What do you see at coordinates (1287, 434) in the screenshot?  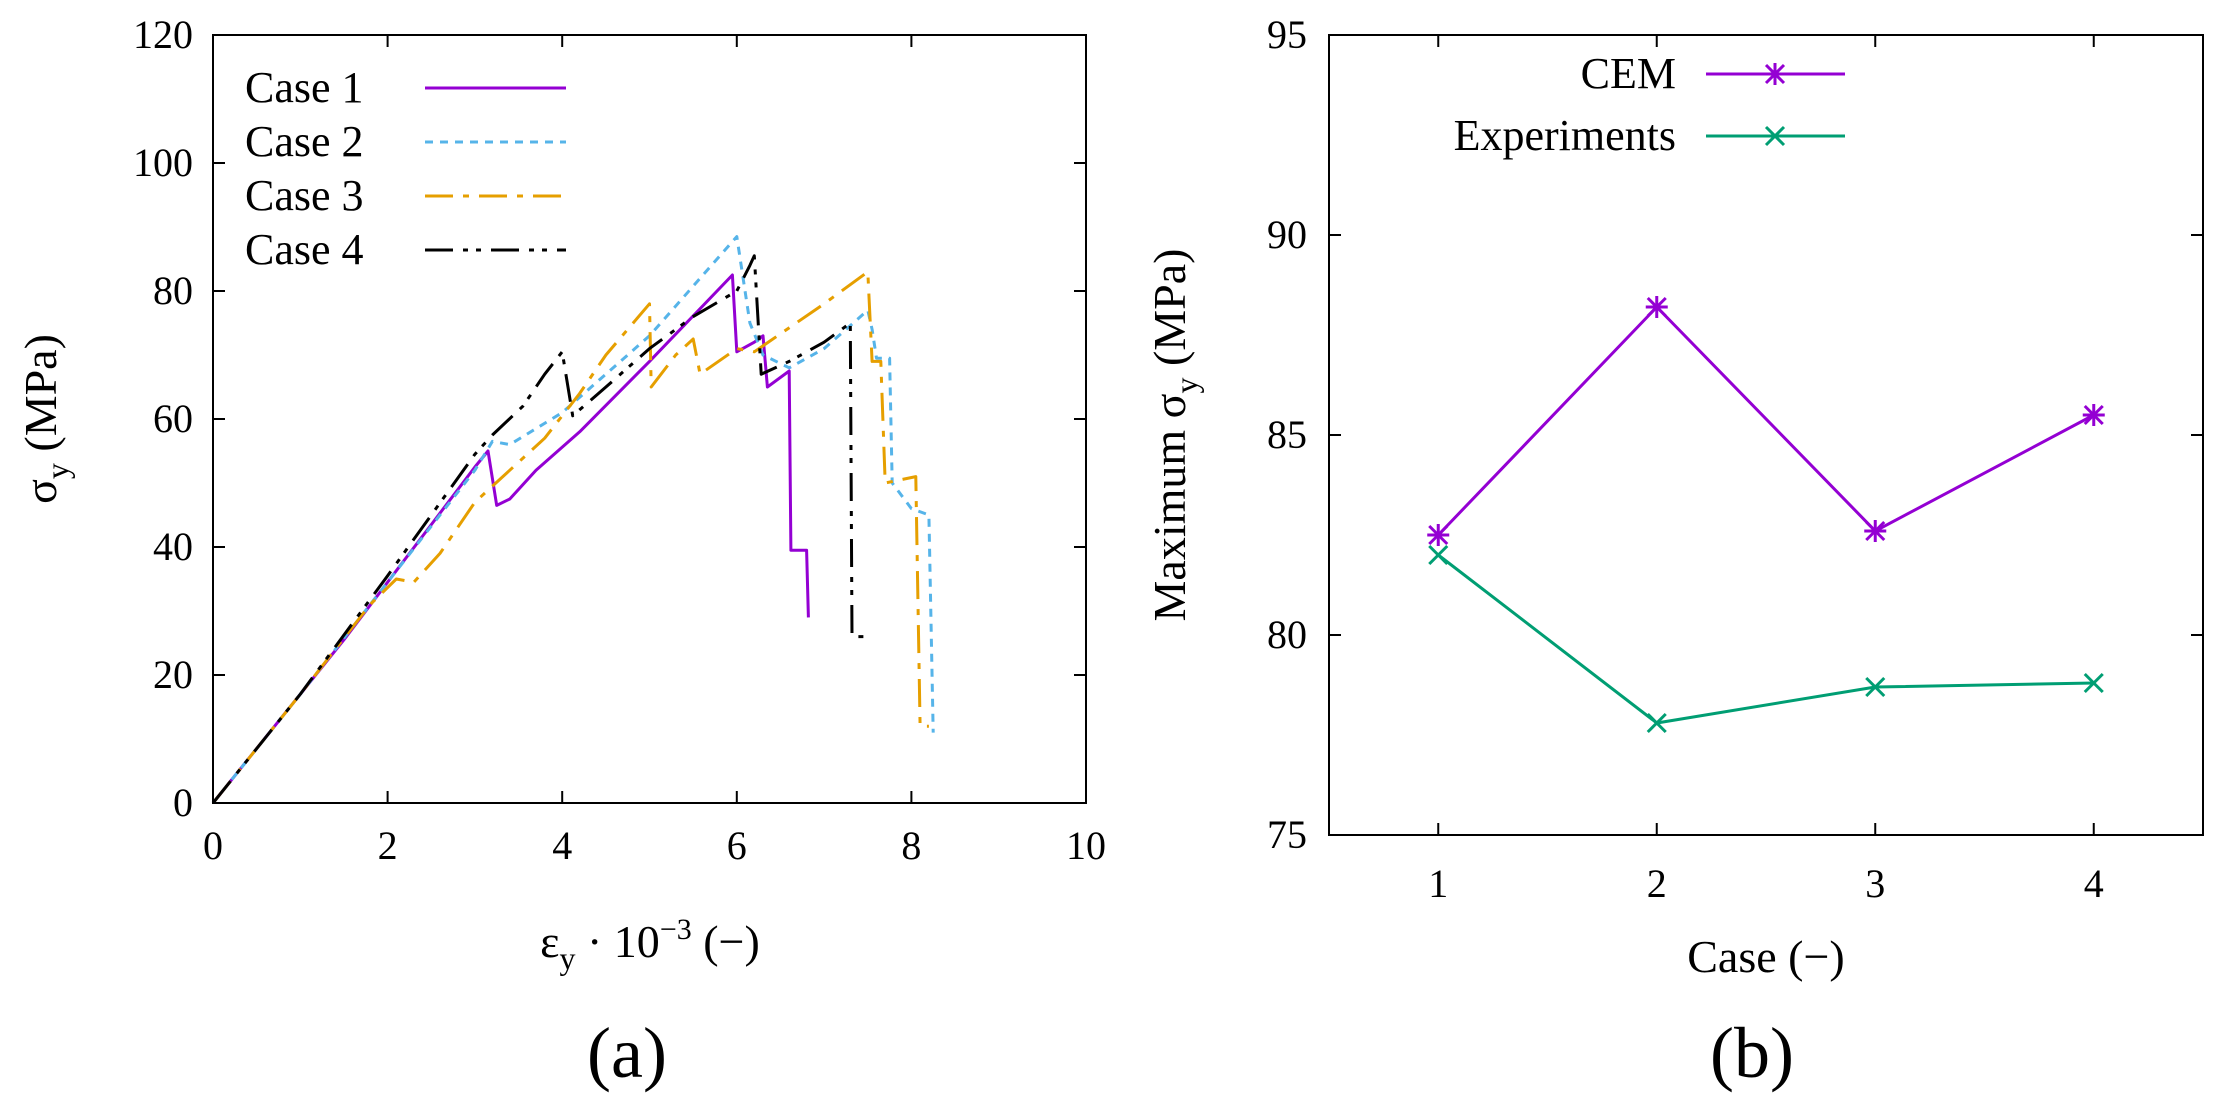 I see `y-tick-label: 85` at bounding box center [1287, 434].